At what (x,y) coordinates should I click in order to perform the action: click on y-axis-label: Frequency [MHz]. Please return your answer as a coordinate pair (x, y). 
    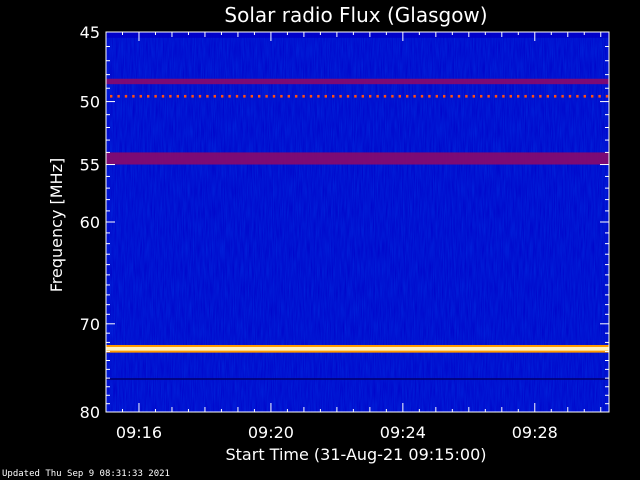
    Looking at the image, I should click on (56, 225).